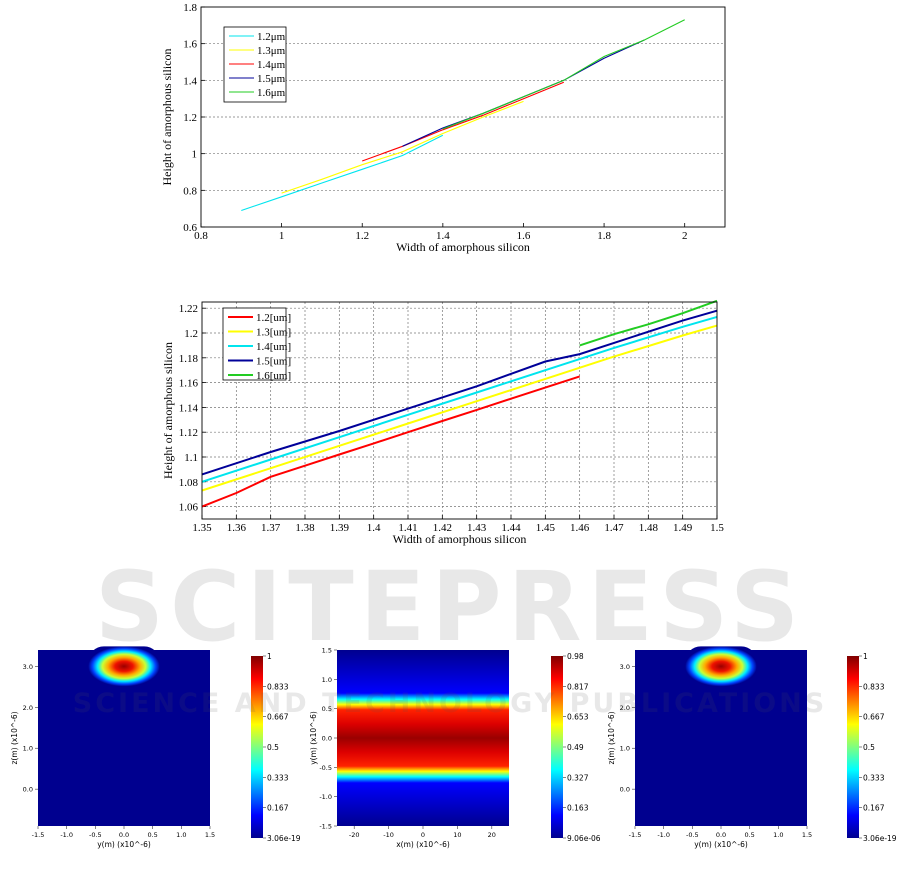  I want to click on legend-label: 1.6[um], so click(273, 376).